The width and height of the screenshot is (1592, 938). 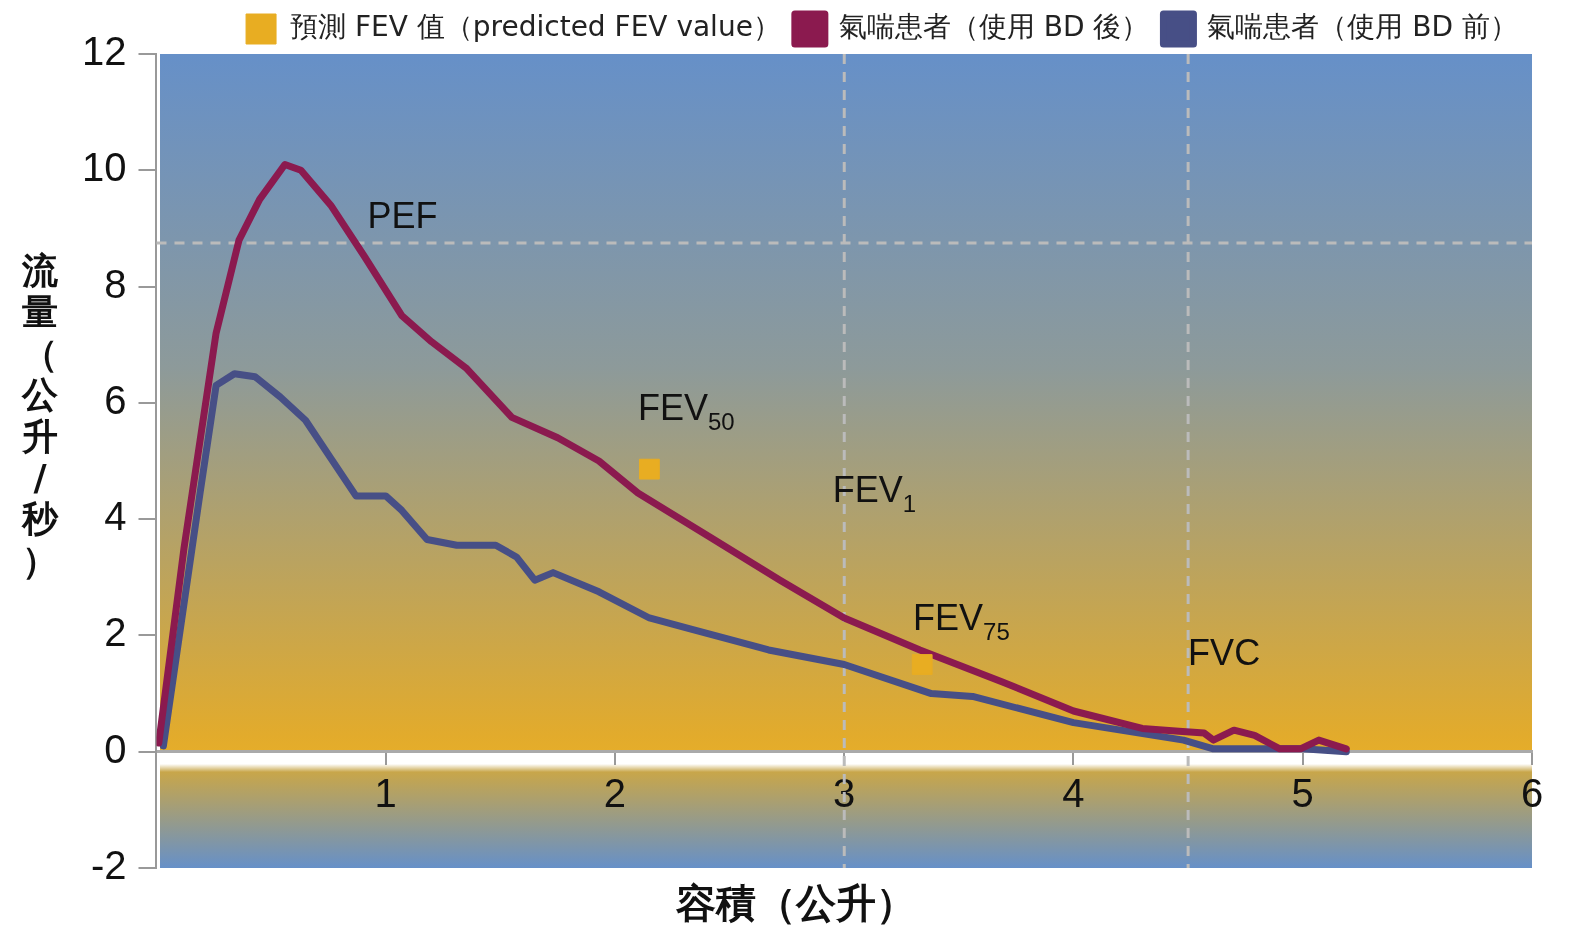 I want to click on y-tick-label: 0, so click(x=115, y=748).